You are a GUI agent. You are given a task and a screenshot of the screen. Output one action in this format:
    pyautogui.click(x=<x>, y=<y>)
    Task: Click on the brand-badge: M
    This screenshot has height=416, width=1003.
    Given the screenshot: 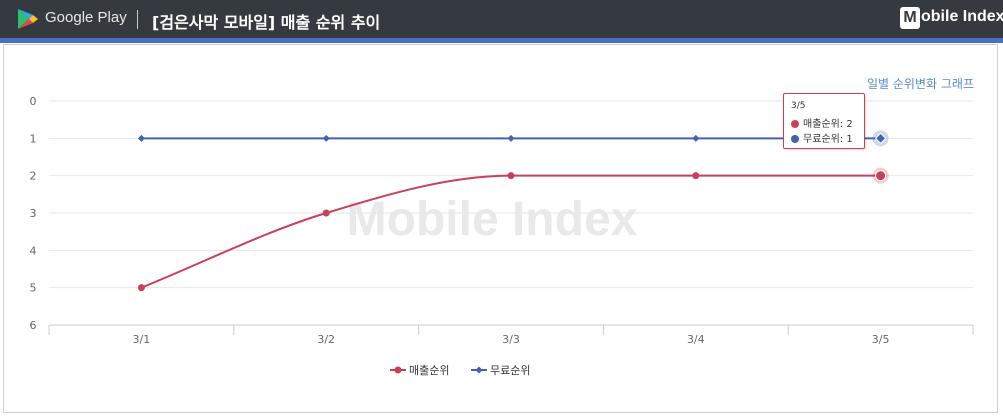 What is the action you would take?
    pyautogui.click(x=910, y=18)
    